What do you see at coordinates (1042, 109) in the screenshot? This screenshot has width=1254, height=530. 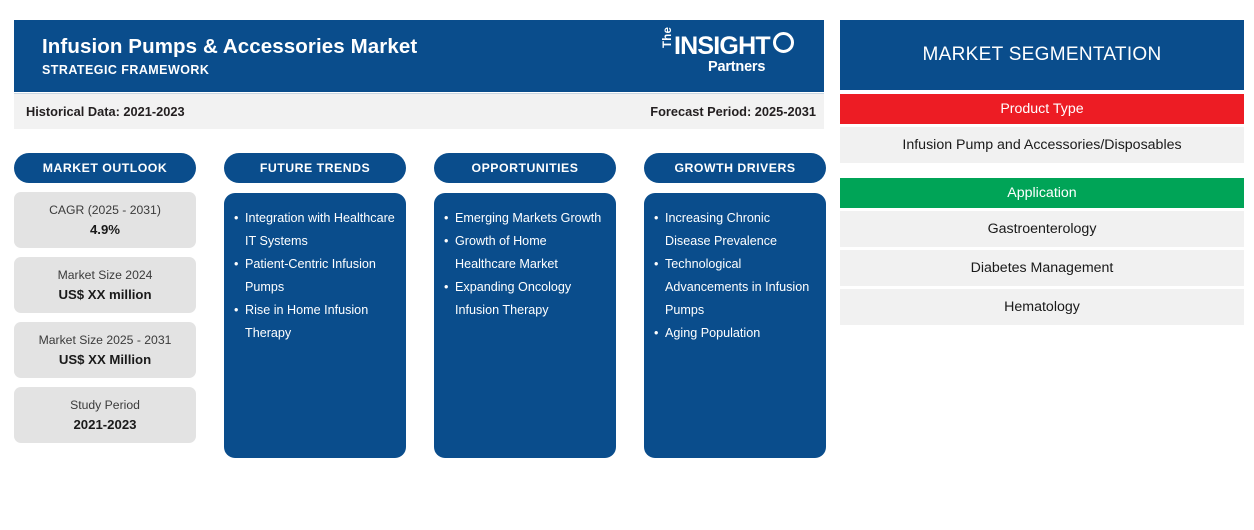 I see `segmentation-category-product-type: Product Type` at bounding box center [1042, 109].